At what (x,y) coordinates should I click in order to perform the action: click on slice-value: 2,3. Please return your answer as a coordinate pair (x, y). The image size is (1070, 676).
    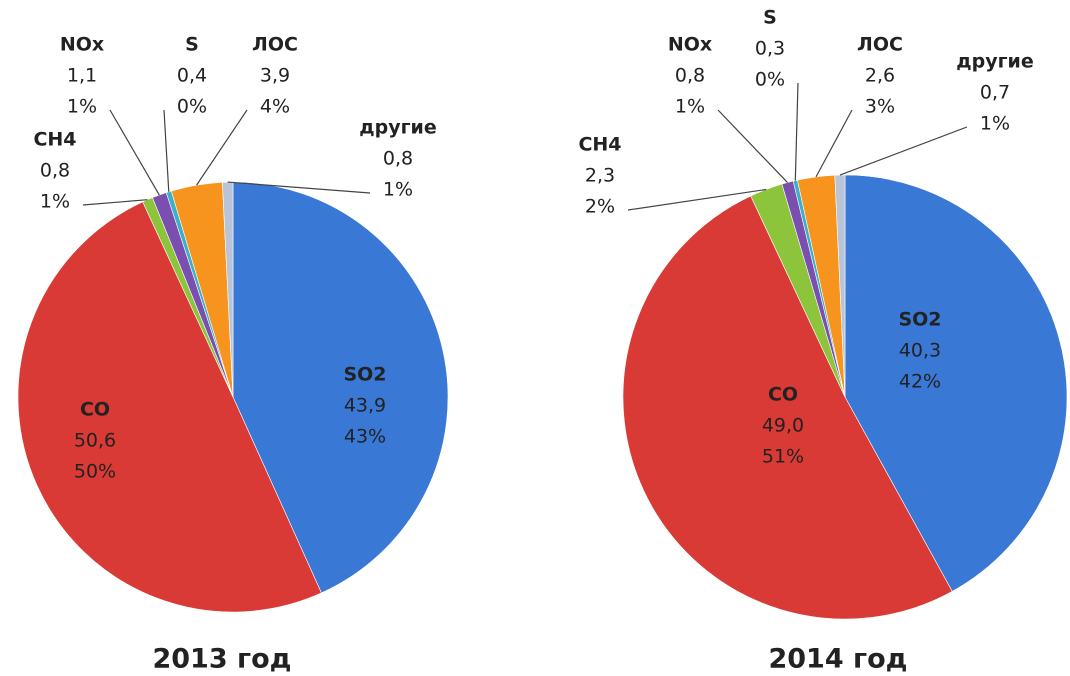
    Looking at the image, I should click on (600, 176).